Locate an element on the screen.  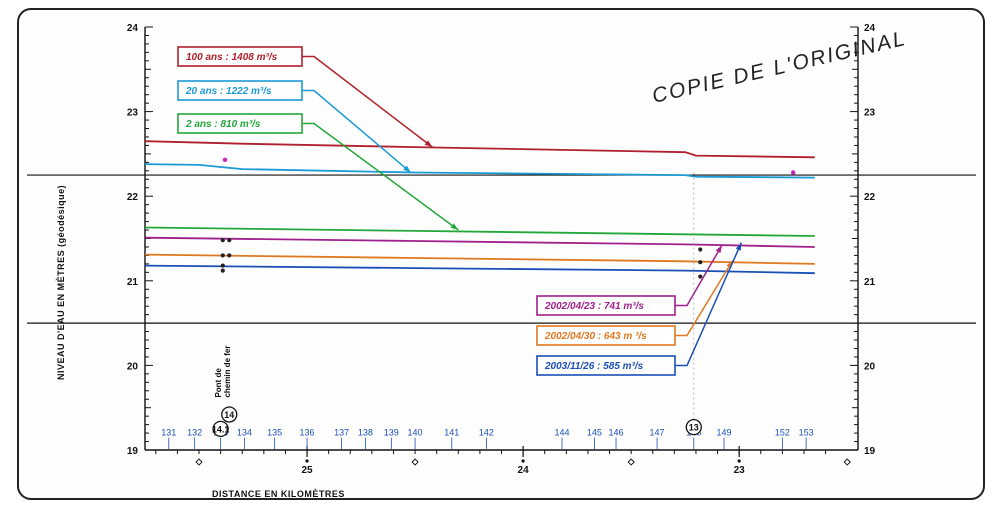
legend-label: 20 ans : 1222 m³/s is located at coordinates (228, 91).